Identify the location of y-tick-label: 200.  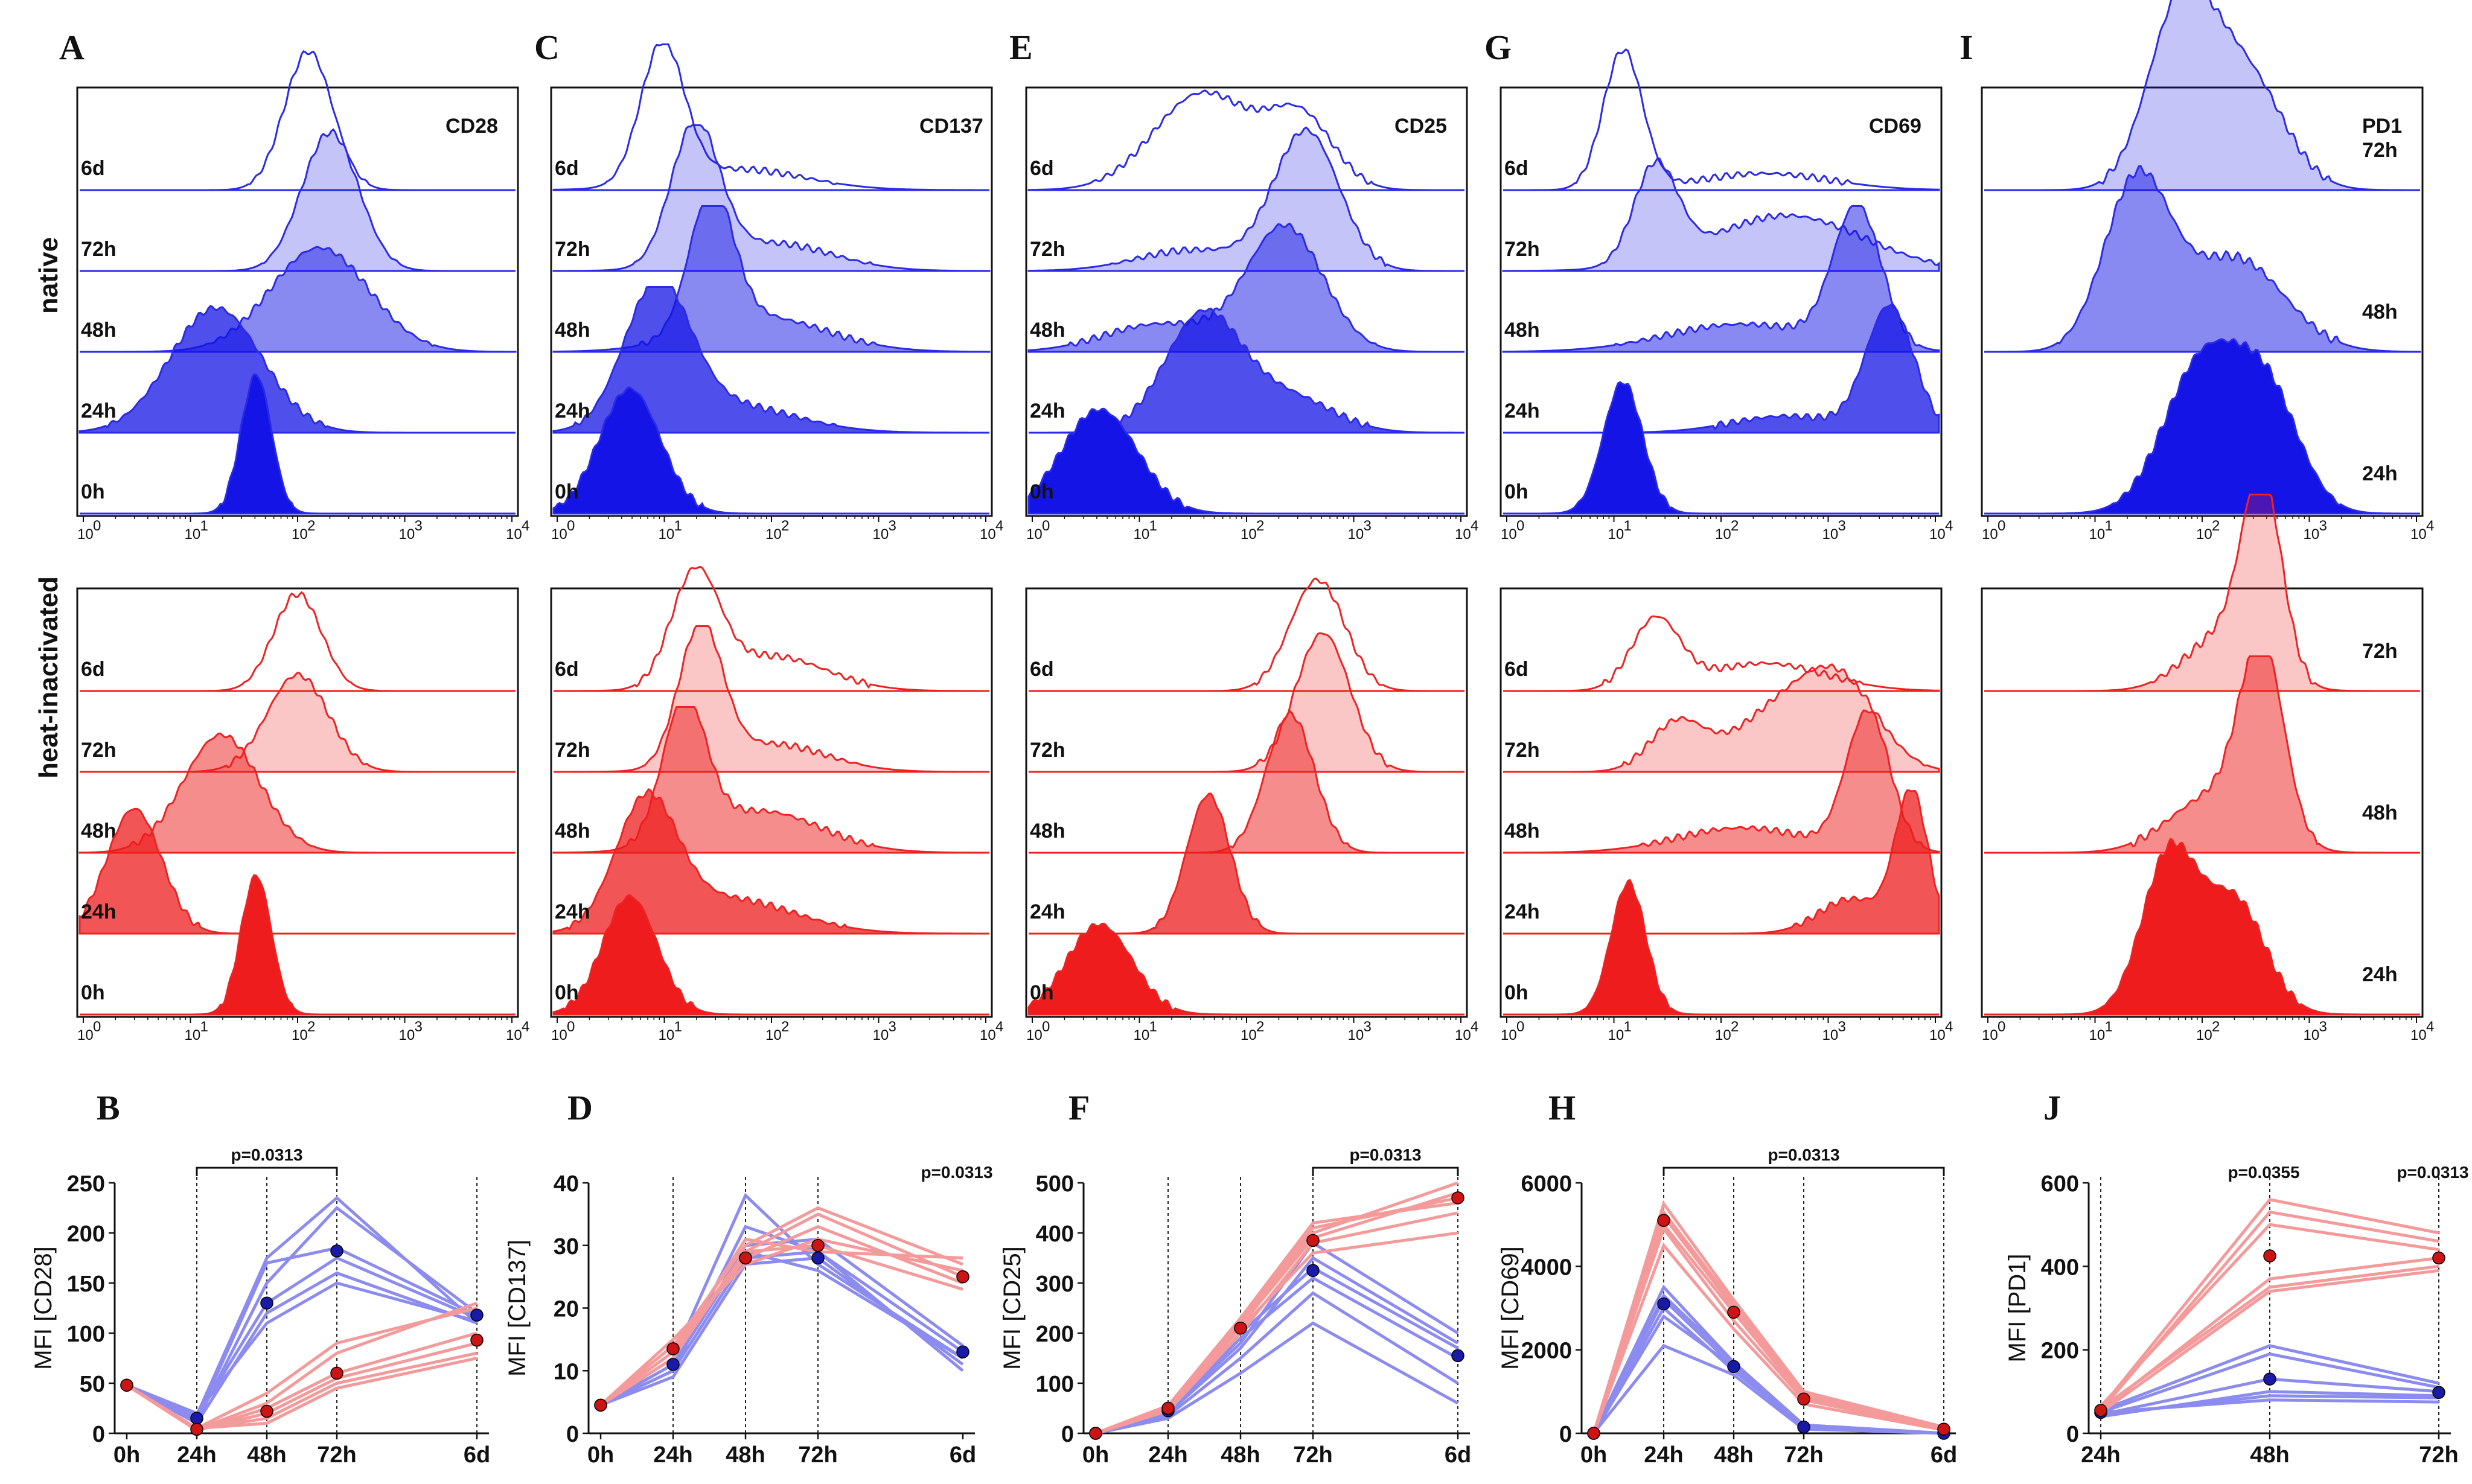
(2060, 1352).